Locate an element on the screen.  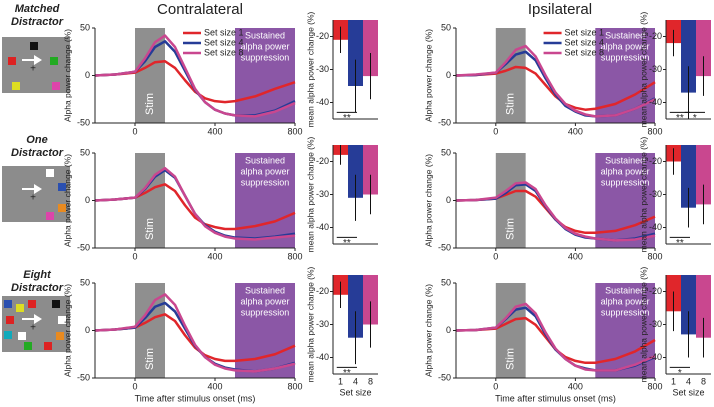
cue-arrow is located at coordinates (32, 60).